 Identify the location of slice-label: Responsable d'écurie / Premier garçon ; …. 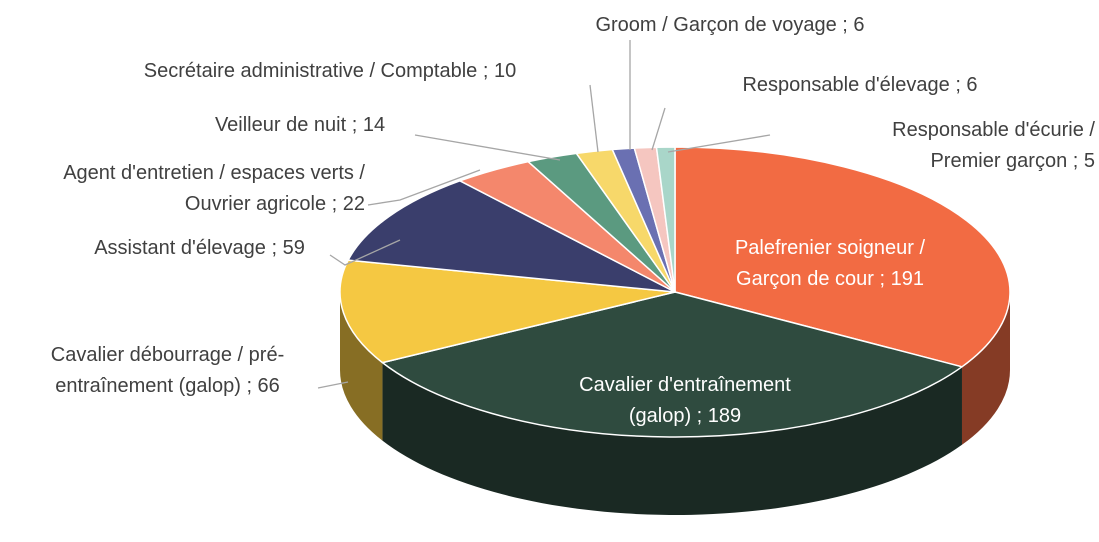
(993, 145).